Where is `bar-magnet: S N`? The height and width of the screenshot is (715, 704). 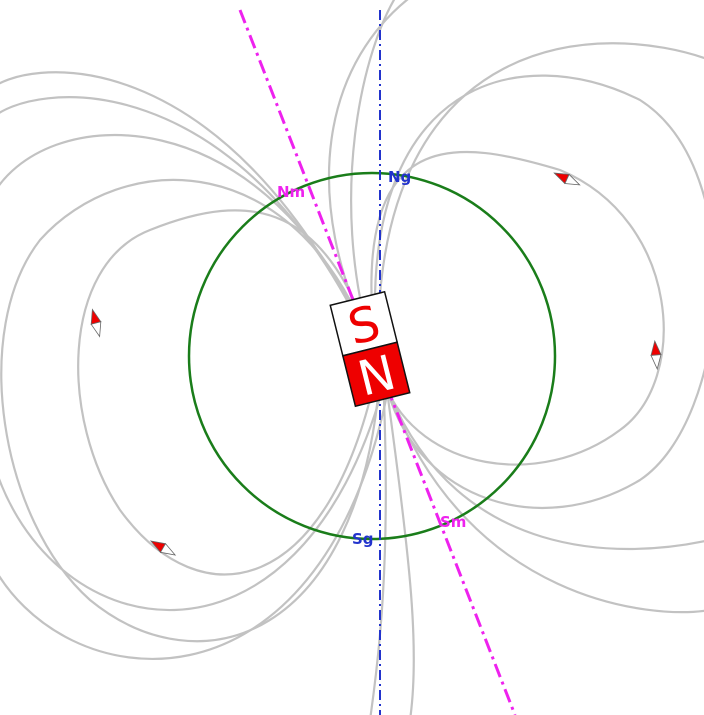 bar-magnet: S N is located at coordinates (370, 349).